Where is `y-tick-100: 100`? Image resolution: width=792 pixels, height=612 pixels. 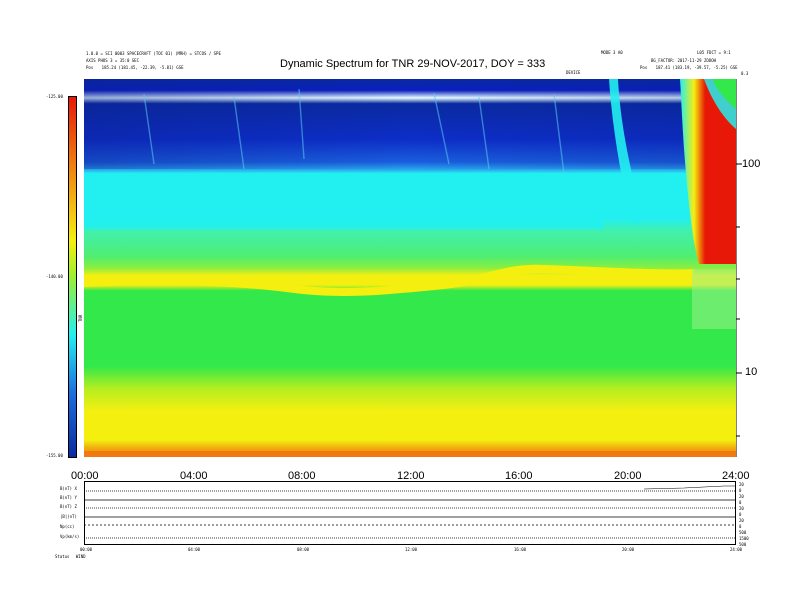
y-tick-100: 100 is located at coordinates (751, 164).